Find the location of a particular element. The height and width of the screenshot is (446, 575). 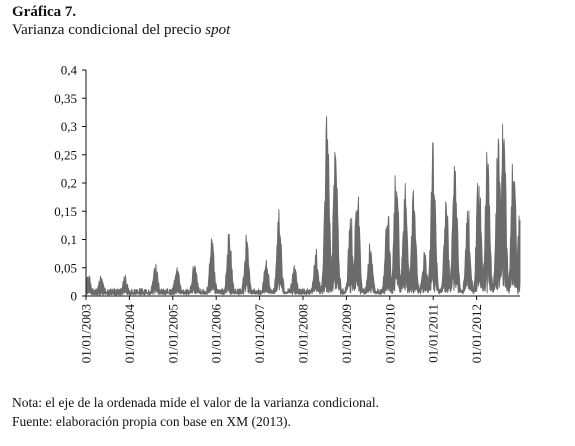

x-tick-label: 01/01/2006 is located at coordinates (216, 334).